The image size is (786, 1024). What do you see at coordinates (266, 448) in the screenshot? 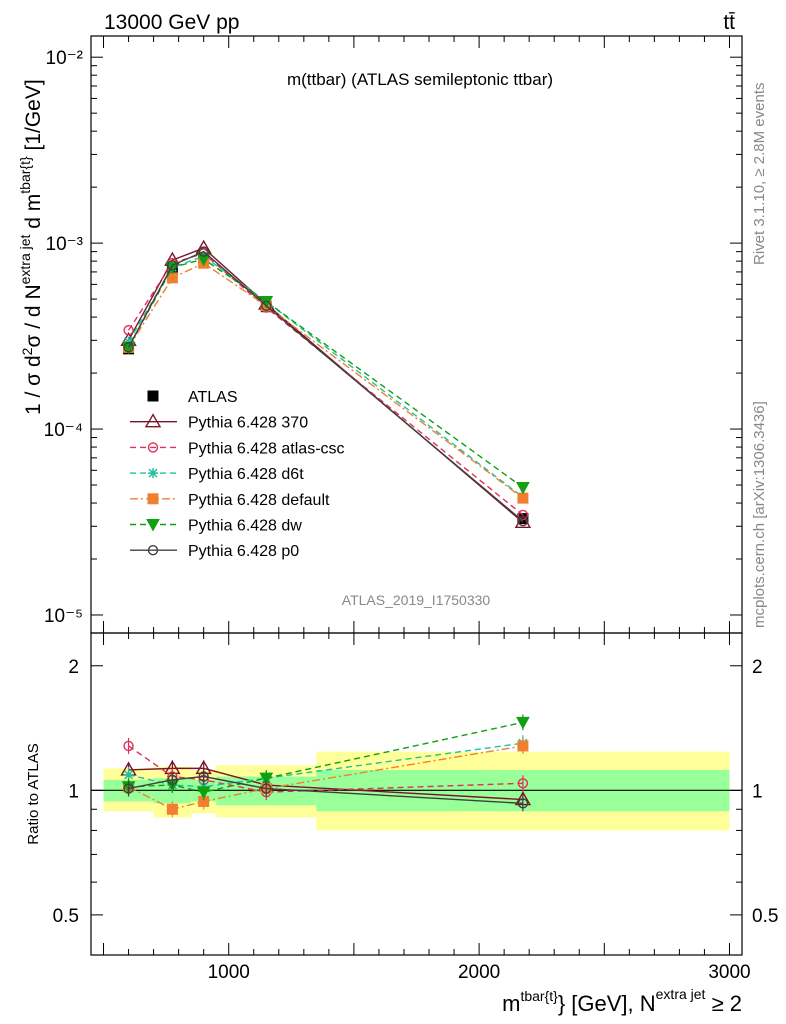
I see `legend-label: Pythia 6.428 atlas-csc` at bounding box center [266, 448].